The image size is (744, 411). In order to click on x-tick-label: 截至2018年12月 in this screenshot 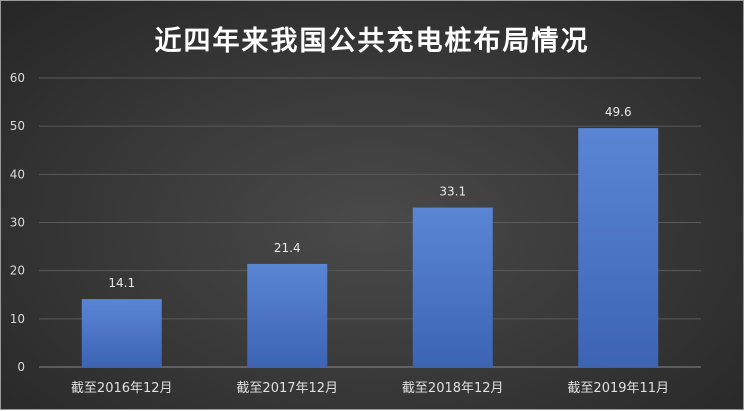, I will do `click(453, 388)`.